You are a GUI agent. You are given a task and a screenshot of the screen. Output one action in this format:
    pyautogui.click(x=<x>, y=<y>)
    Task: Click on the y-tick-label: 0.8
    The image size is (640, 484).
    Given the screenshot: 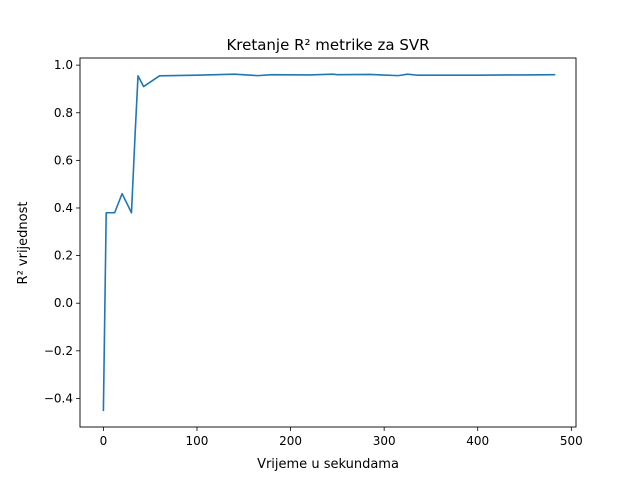 What is the action you would take?
    pyautogui.click(x=63, y=113)
    